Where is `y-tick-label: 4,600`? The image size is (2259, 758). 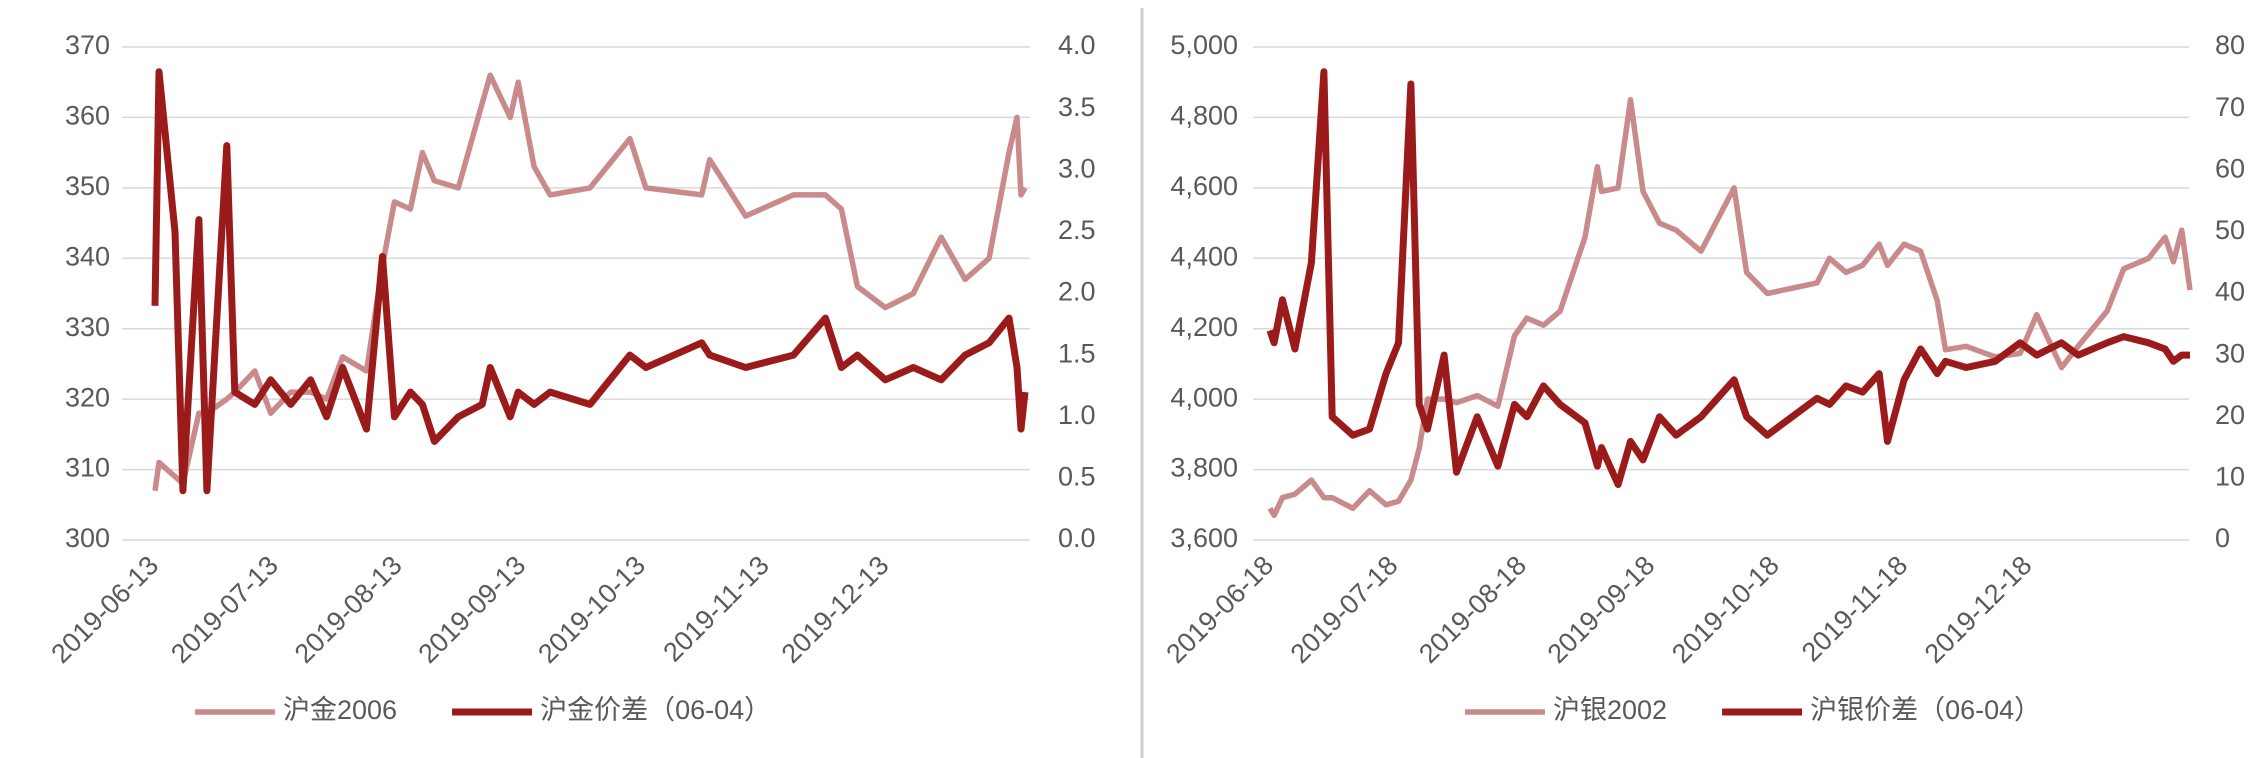
y-tick-label: 4,600 is located at coordinates (1204, 186).